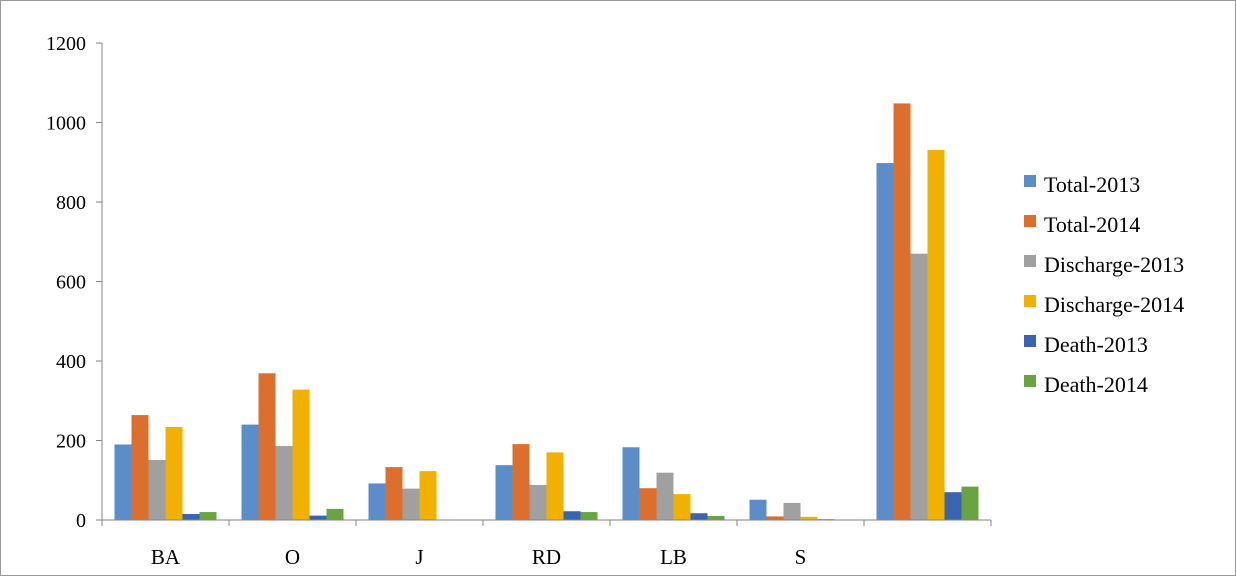  Describe the element at coordinates (166, 557) in the screenshot. I see `x-category-label: BA` at that location.